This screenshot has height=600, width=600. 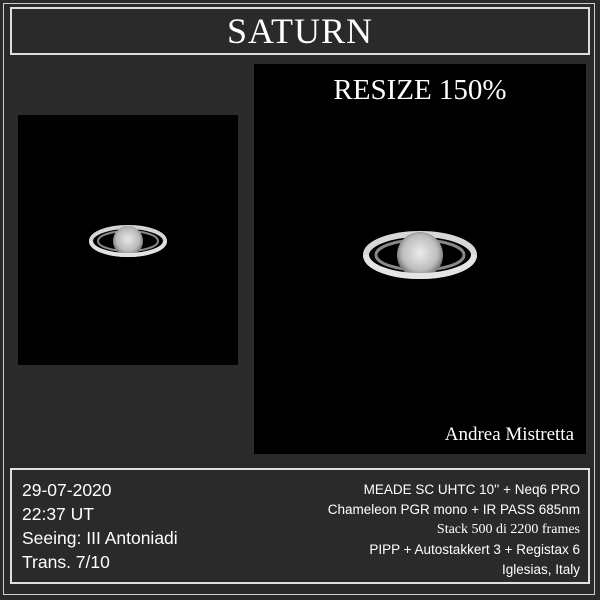 I want to click on author-credit: Andrea Mistretta, so click(x=509, y=434).